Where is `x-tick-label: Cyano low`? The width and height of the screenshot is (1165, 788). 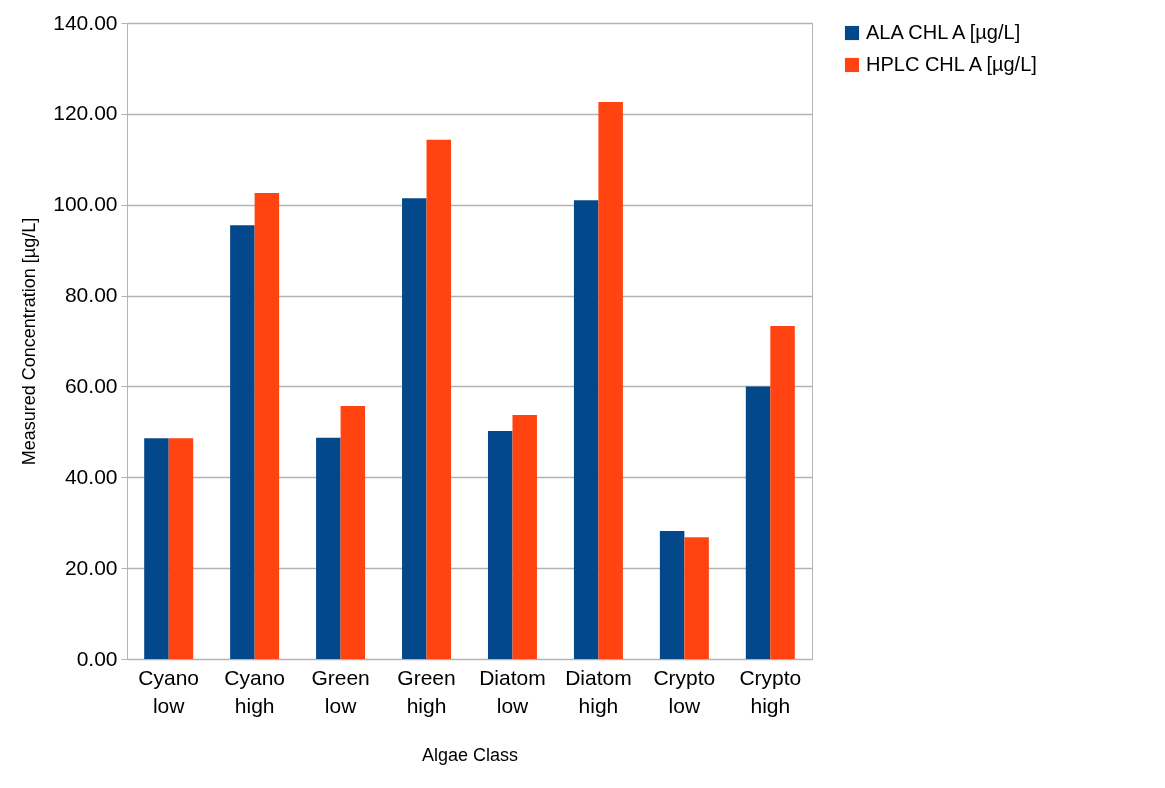 x-tick-label: Cyano low is located at coordinates (169, 691).